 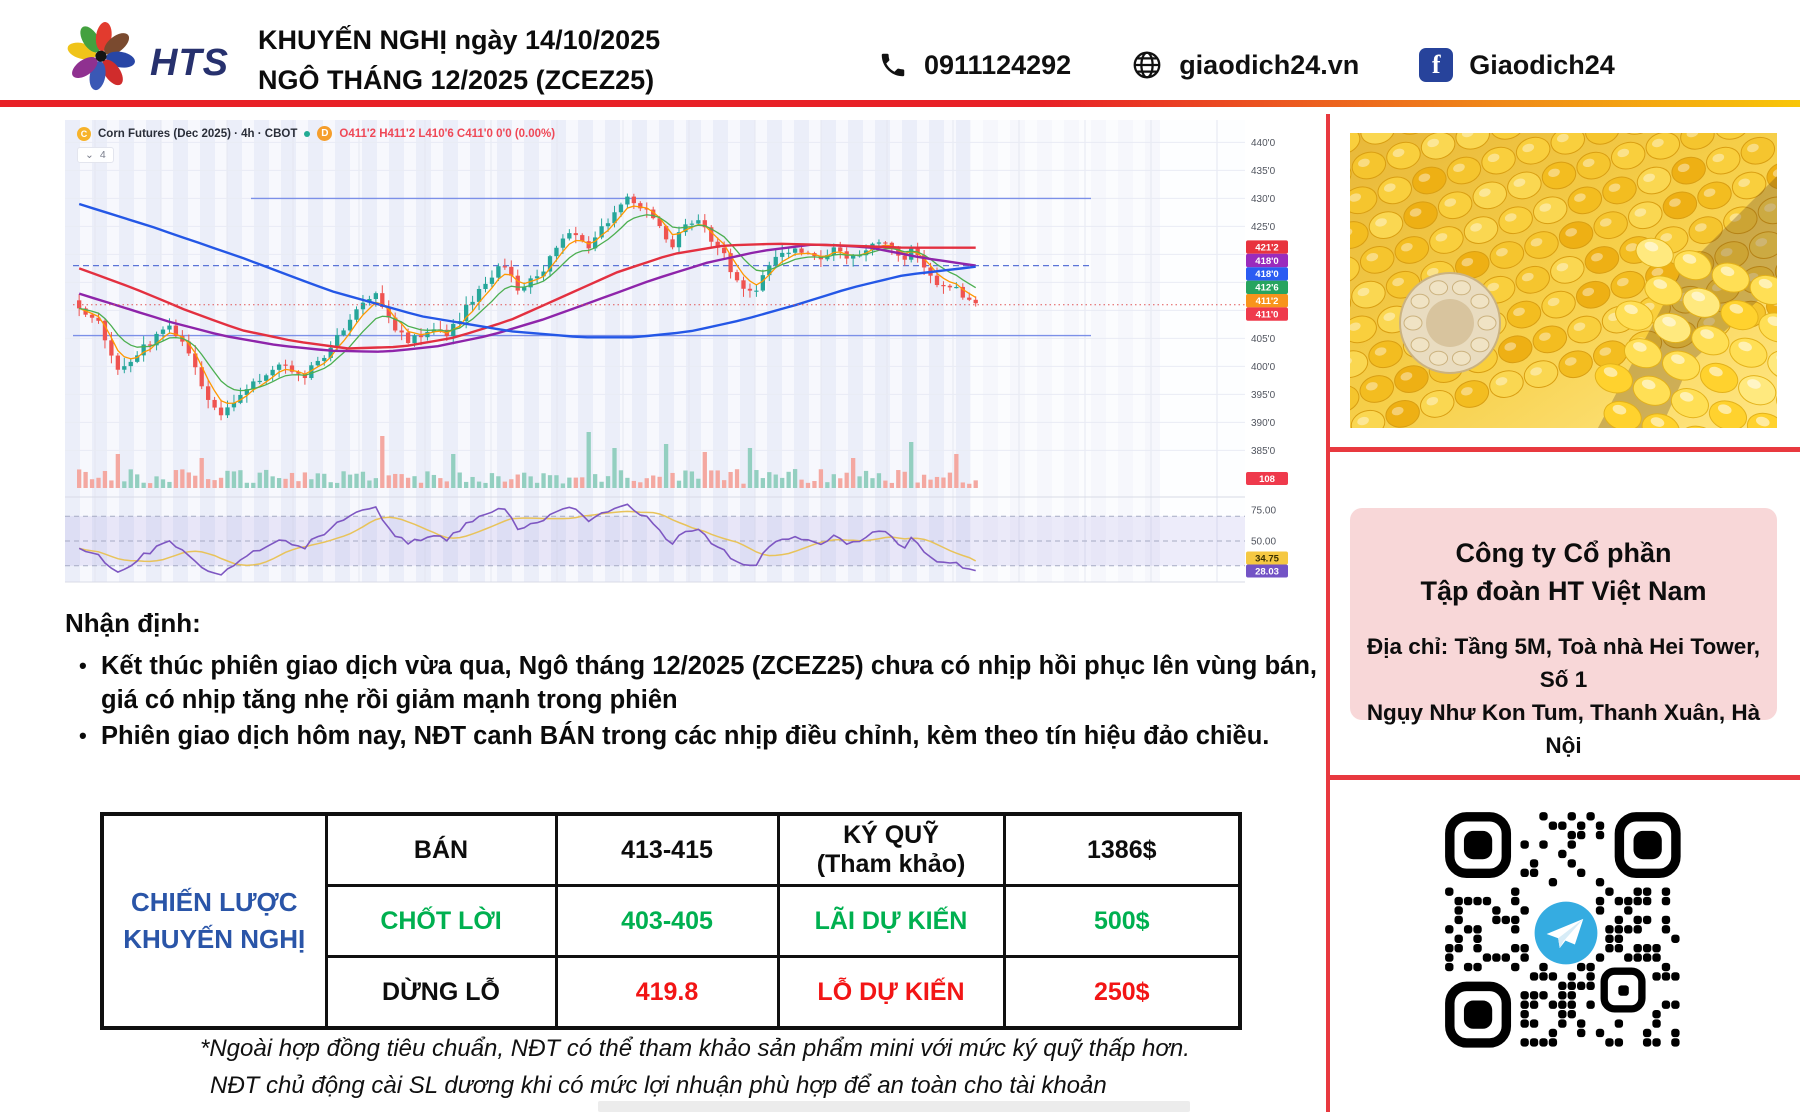 I want to click on vertical-divider, so click(x=1328, y=613).